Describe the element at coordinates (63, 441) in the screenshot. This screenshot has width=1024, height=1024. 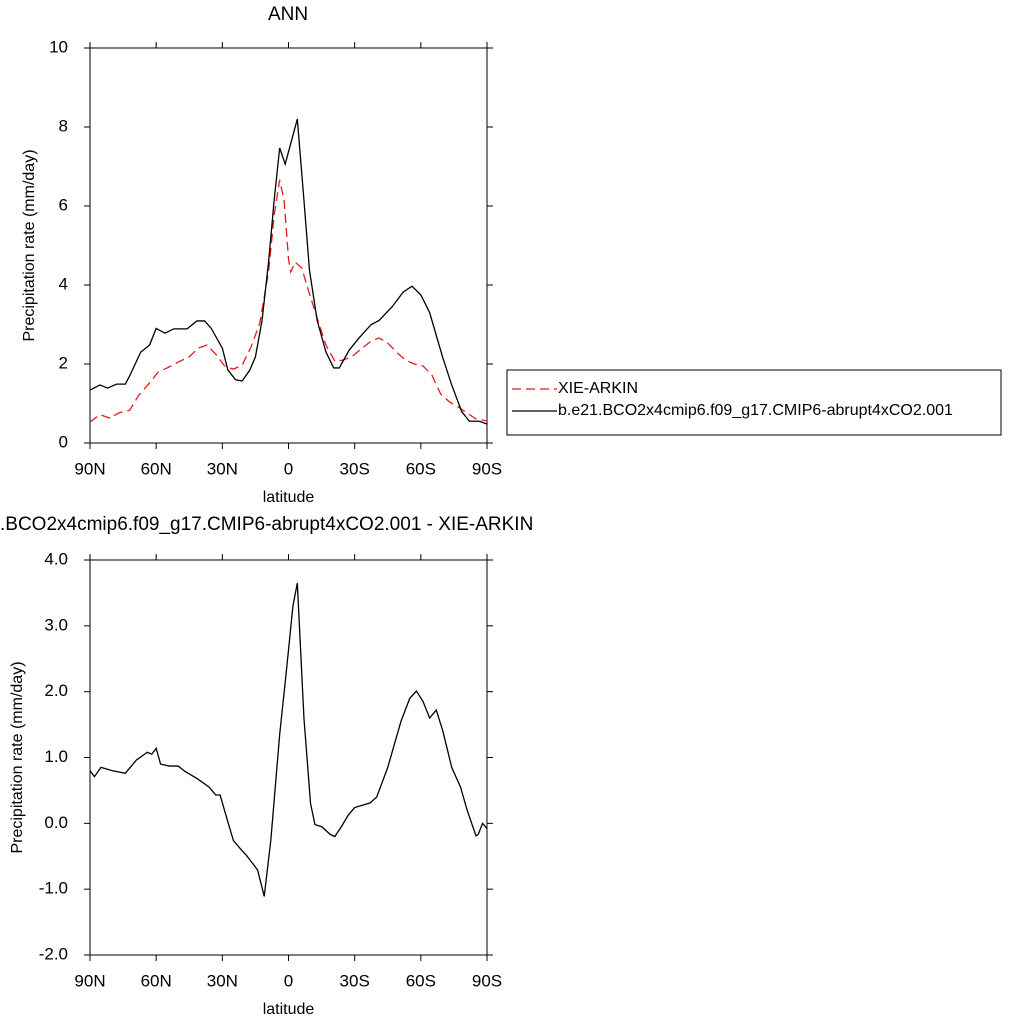
I see `y-tick-label: 0` at that location.